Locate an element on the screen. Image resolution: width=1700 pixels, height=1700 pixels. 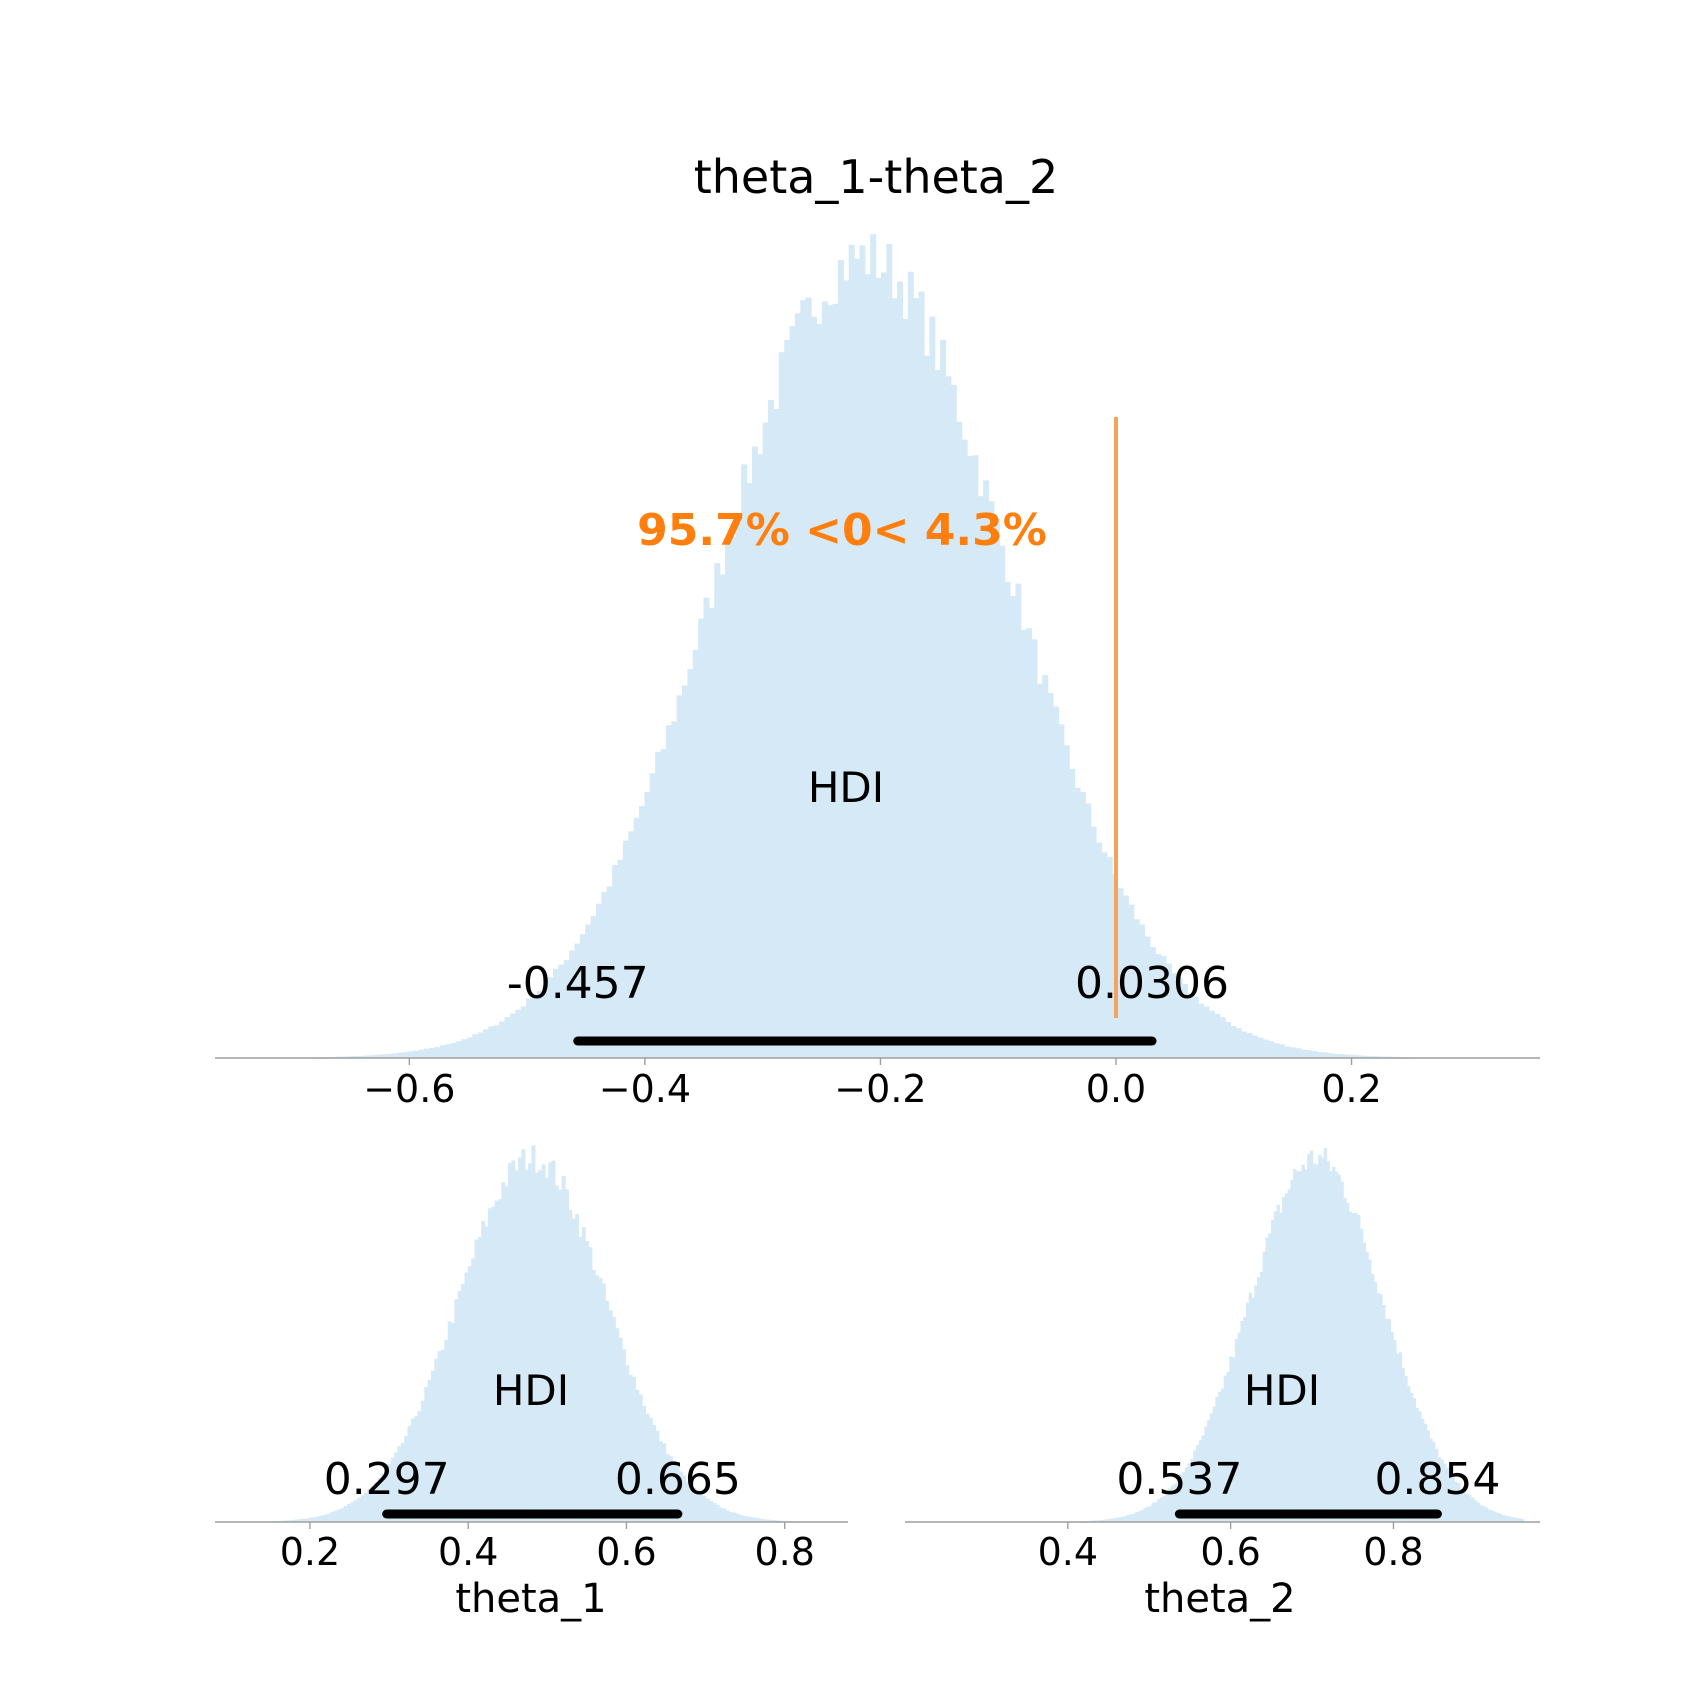
histogram-bars is located at coordinates (531, 1333).